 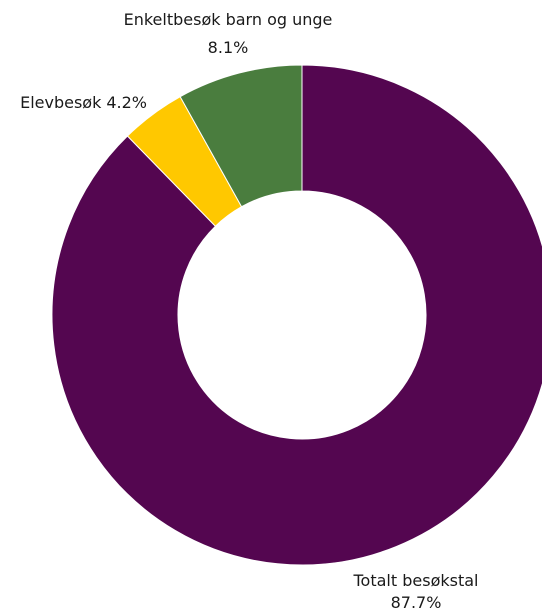 What do you see at coordinates (228, 47) in the screenshot?
I see `slice-value-enkeltbesok: 8.1%` at bounding box center [228, 47].